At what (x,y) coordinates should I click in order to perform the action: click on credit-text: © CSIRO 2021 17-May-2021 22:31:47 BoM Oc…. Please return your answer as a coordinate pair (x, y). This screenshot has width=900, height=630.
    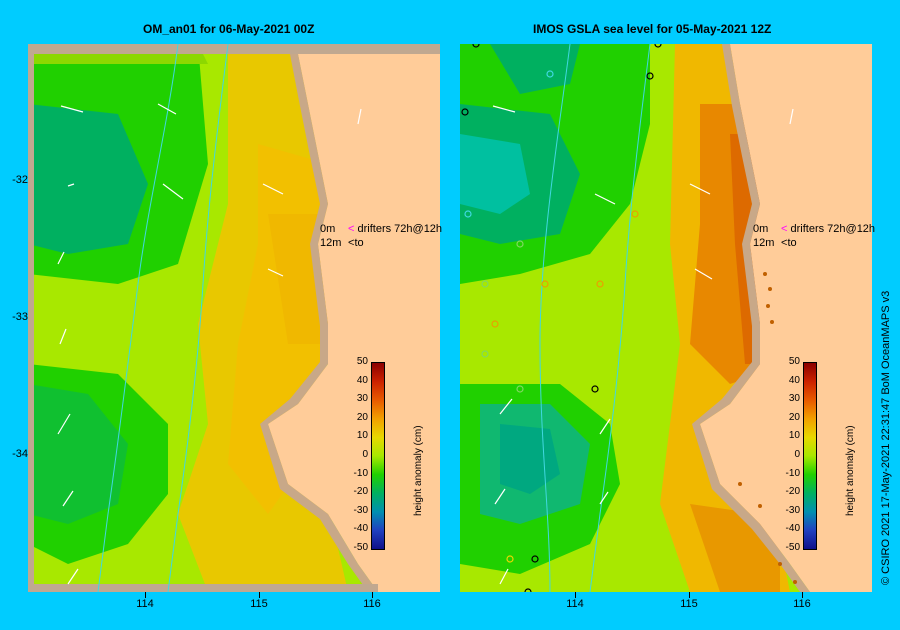
    Looking at the image, I should click on (886, 437).